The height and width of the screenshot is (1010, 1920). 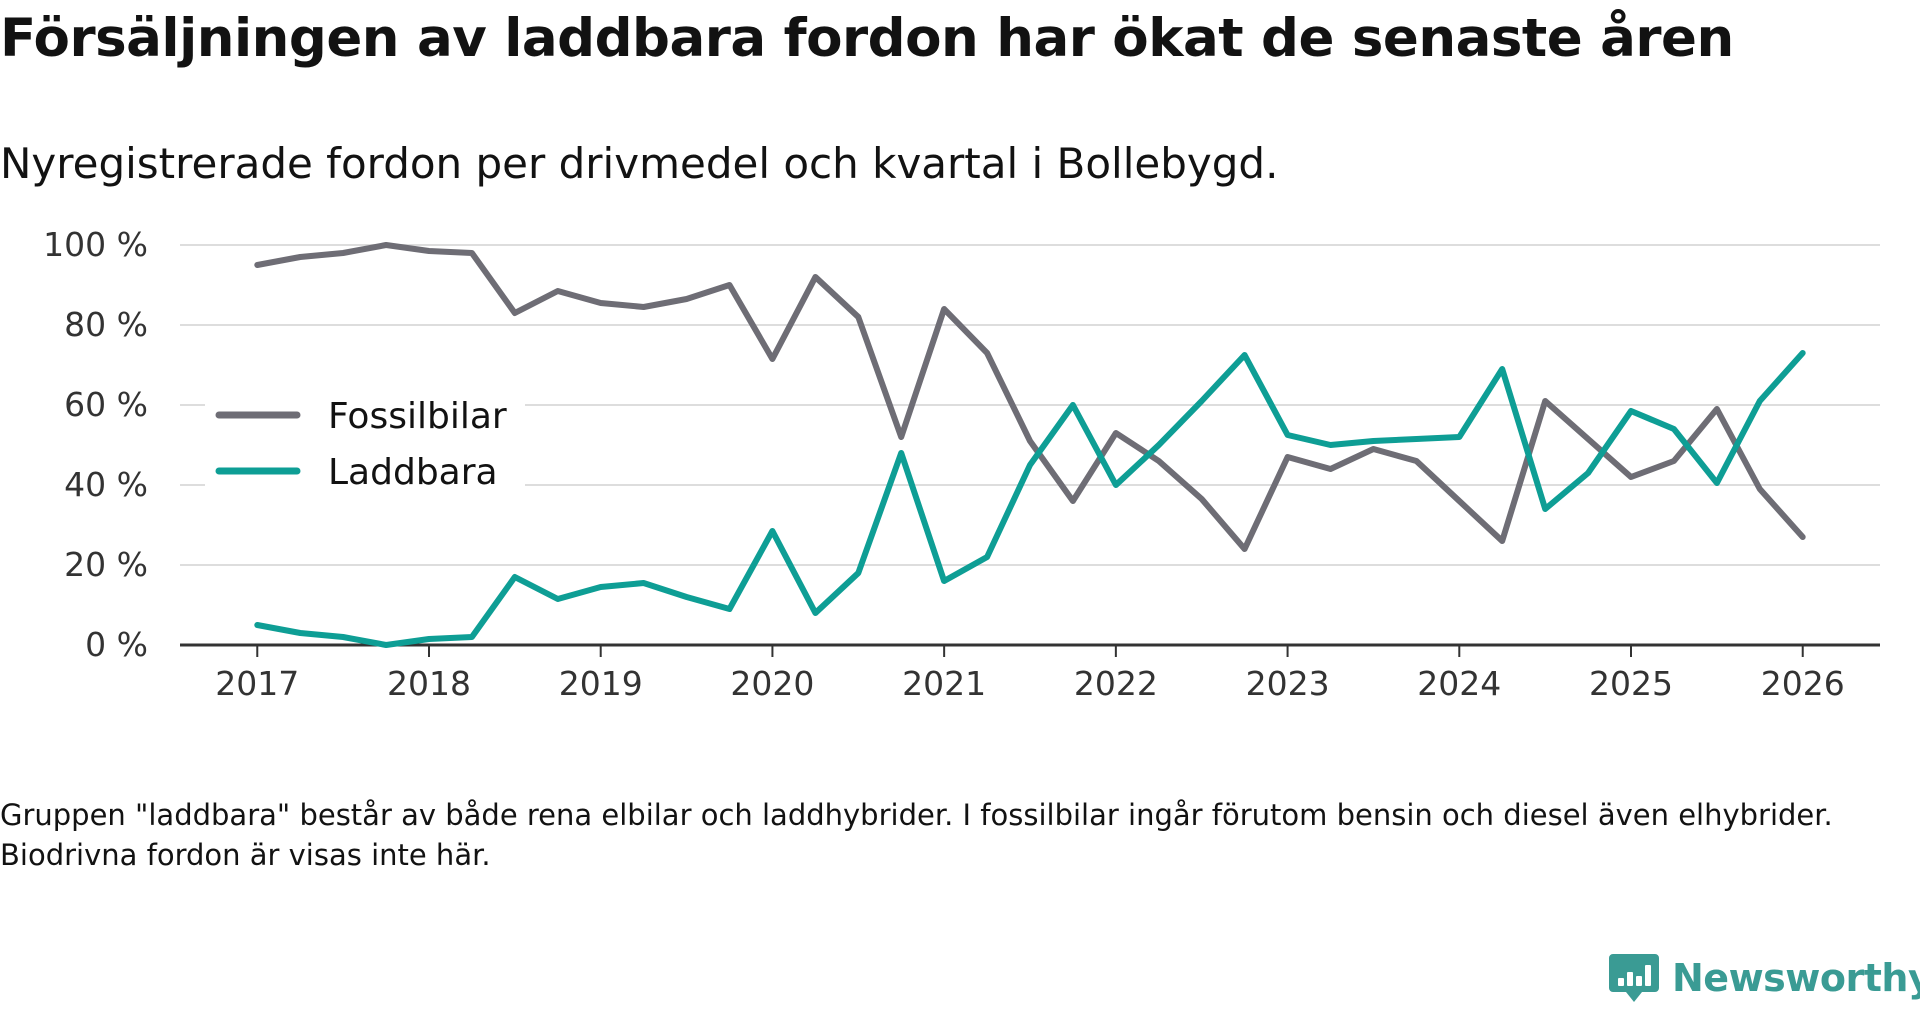 I want to click on x-tick-label: 2018, so click(x=429, y=683).